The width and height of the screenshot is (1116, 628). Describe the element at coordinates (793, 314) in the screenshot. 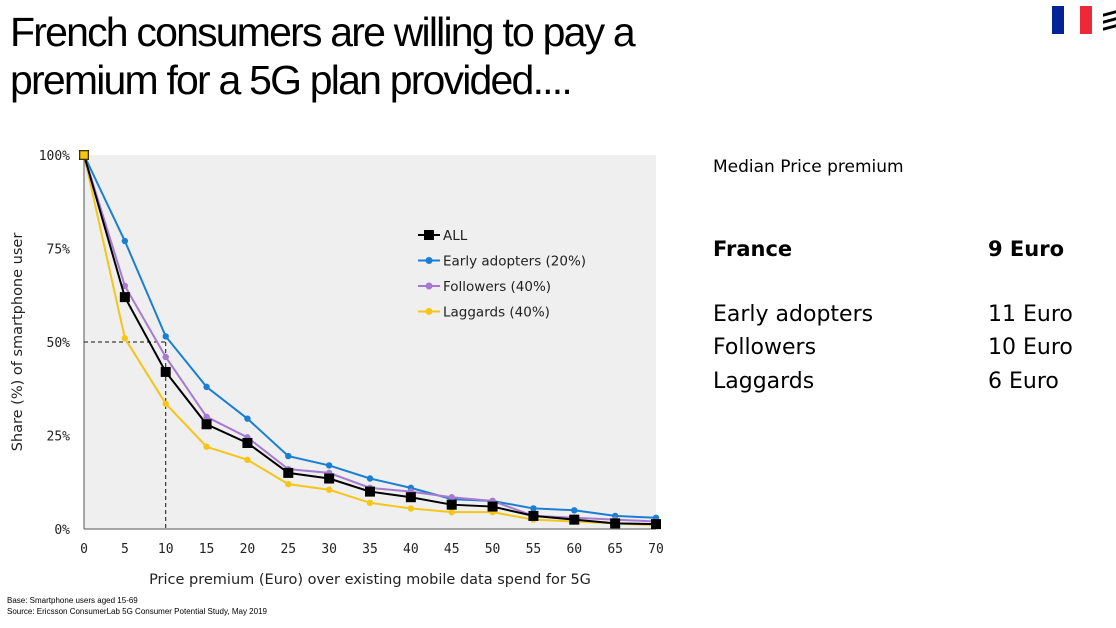

I see `premium-row-label: Early adopters` at that location.